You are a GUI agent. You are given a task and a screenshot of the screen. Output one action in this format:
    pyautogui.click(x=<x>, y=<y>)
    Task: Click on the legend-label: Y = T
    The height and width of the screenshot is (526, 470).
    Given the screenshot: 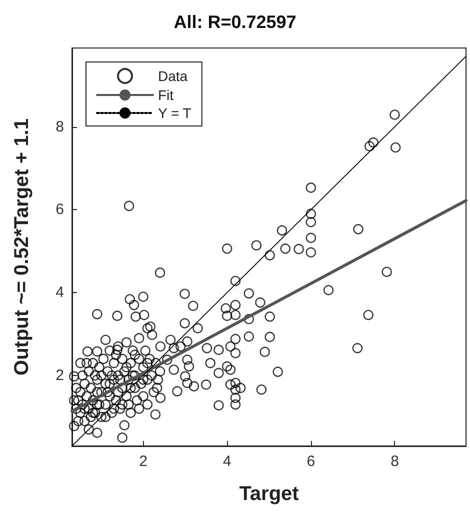 What is the action you would take?
    pyautogui.click(x=175, y=113)
    